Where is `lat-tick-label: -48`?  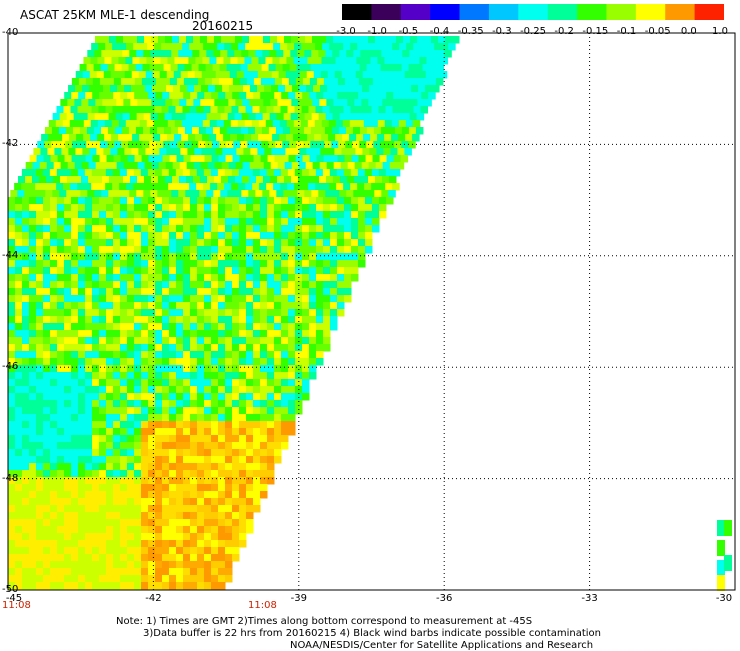
lat-tick-label: -48 is located at coordinates (10, 478).